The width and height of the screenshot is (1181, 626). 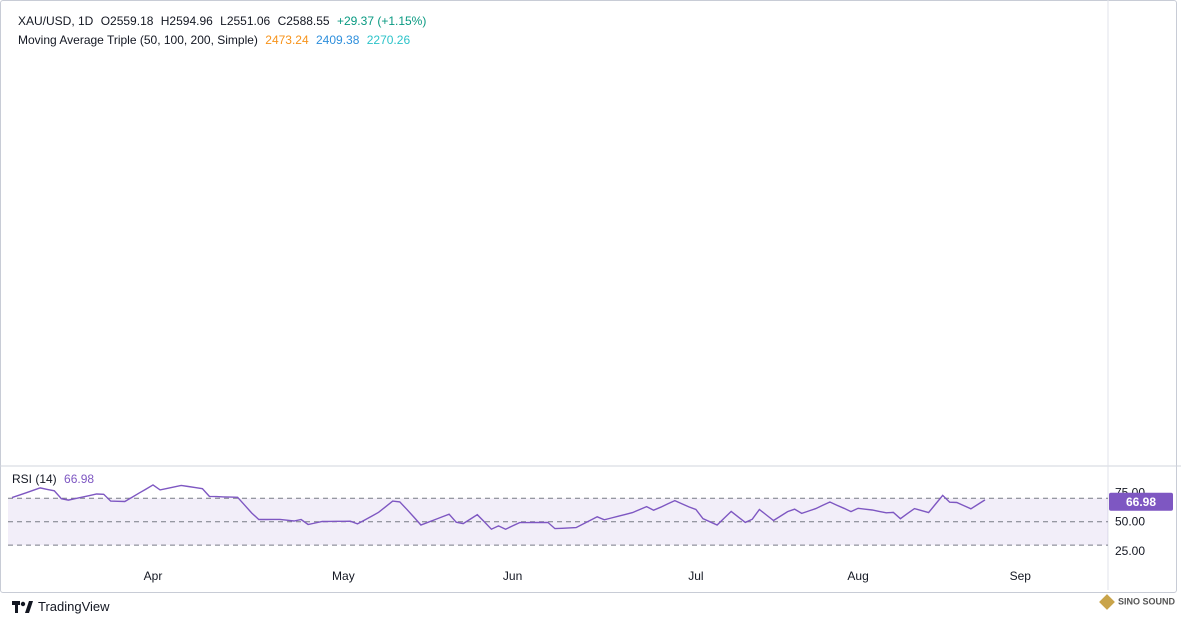 I want to click on change-value: +29.37 (+1.15%), so click(x=381, y=21).